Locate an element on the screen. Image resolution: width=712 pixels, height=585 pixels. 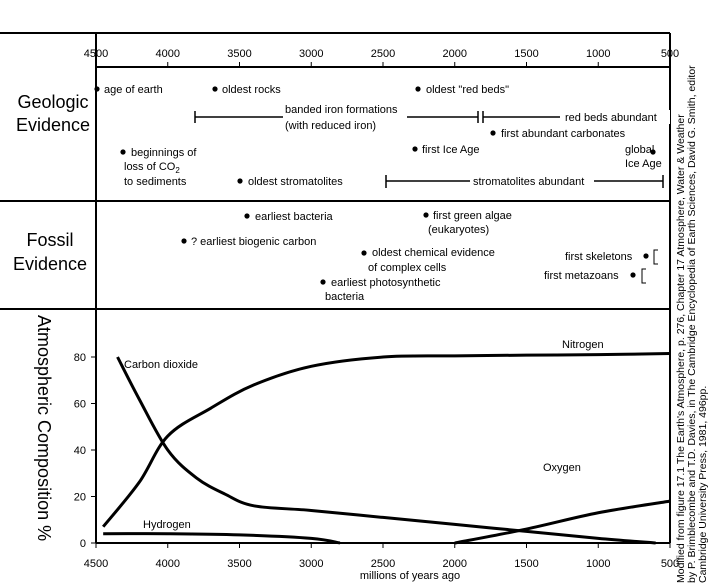
event-first-metazoans: first metazoans is located at coordinates (581, 276).